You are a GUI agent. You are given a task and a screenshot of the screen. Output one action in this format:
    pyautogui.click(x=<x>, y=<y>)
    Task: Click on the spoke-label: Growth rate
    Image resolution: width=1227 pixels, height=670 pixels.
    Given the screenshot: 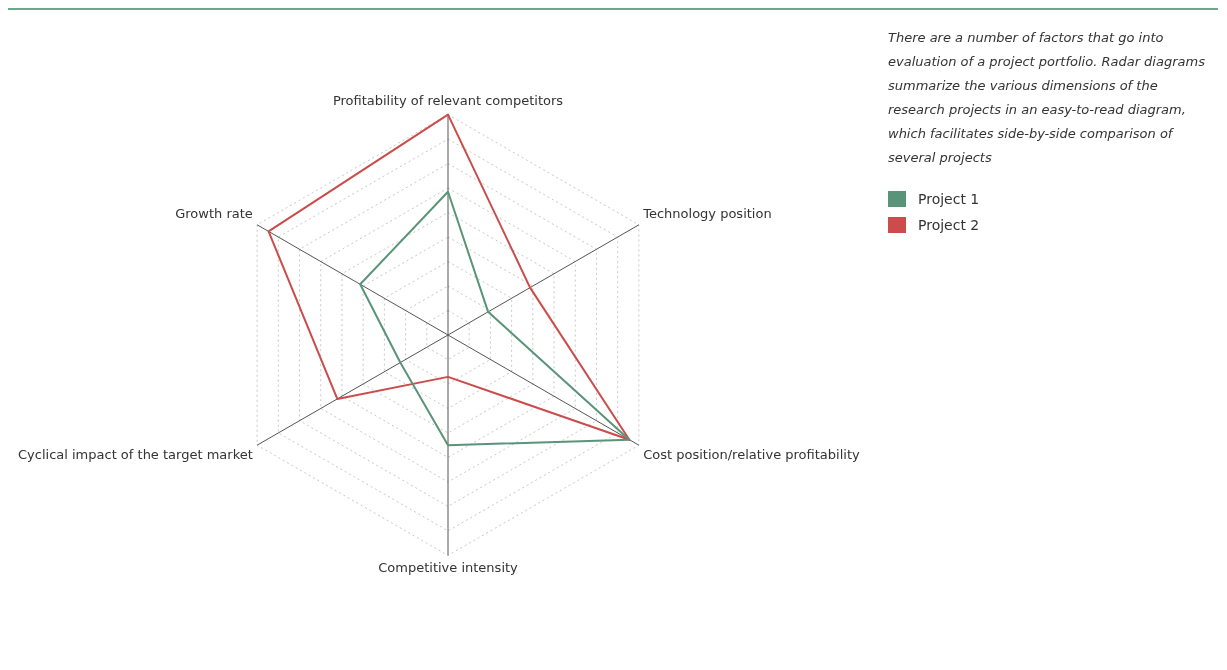 What is the action you would take?
    pyautogui.click(x=214, y=213)
    